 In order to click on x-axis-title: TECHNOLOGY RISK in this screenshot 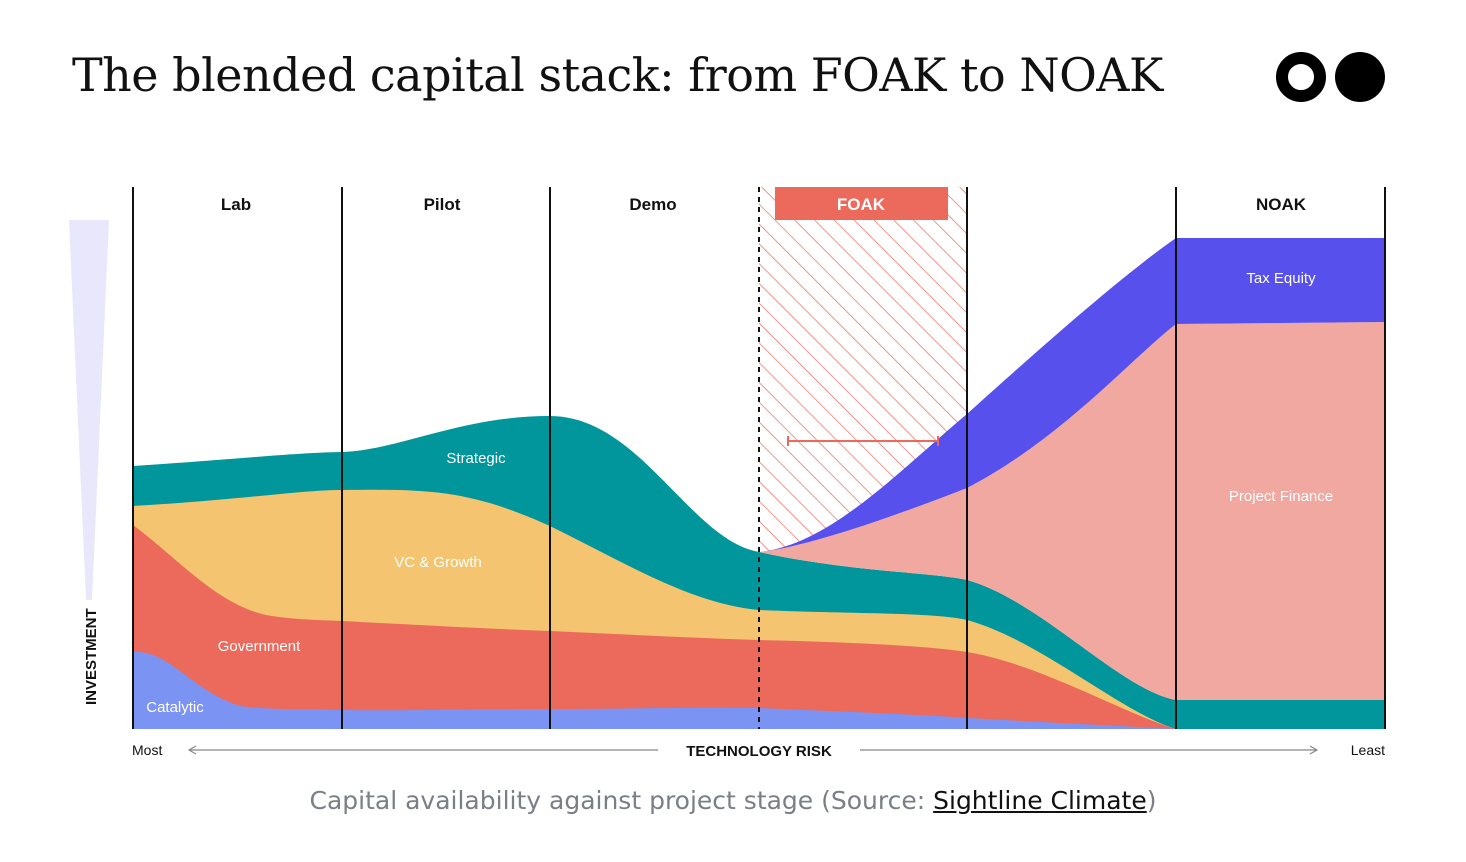, I will do `click(759, 751)`.